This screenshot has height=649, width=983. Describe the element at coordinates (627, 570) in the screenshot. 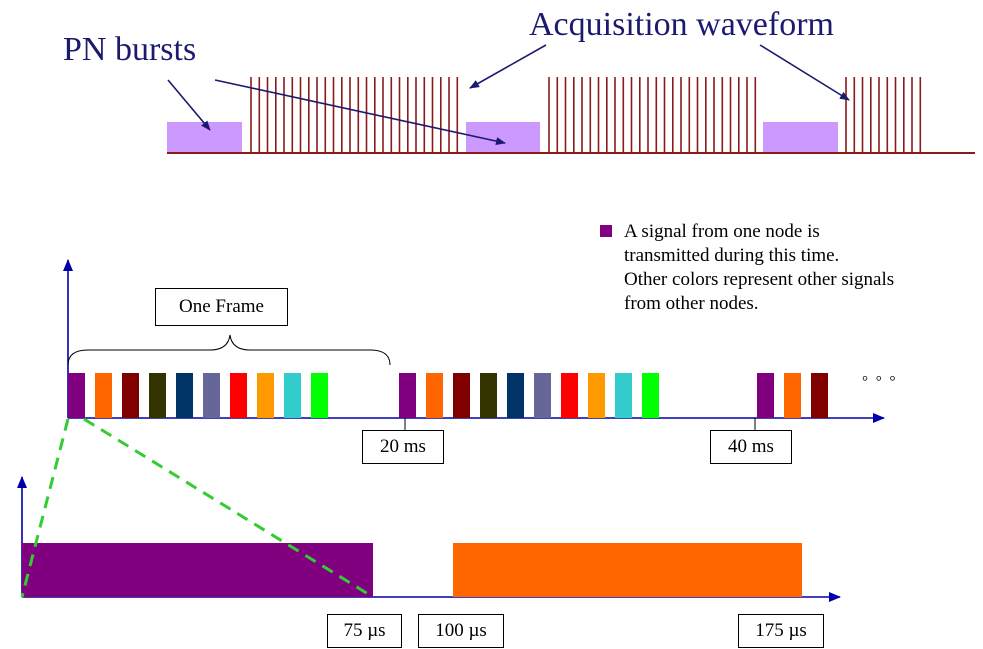

I see `zoom-slot-orange` at that location.